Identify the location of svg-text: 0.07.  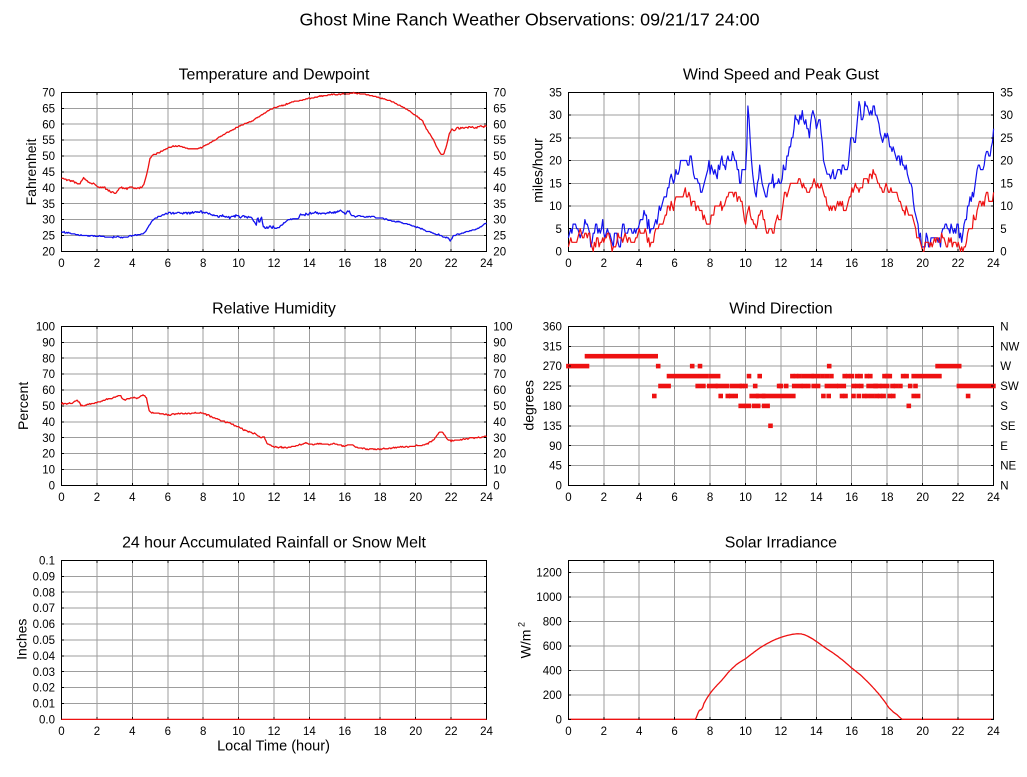
(44, 609).